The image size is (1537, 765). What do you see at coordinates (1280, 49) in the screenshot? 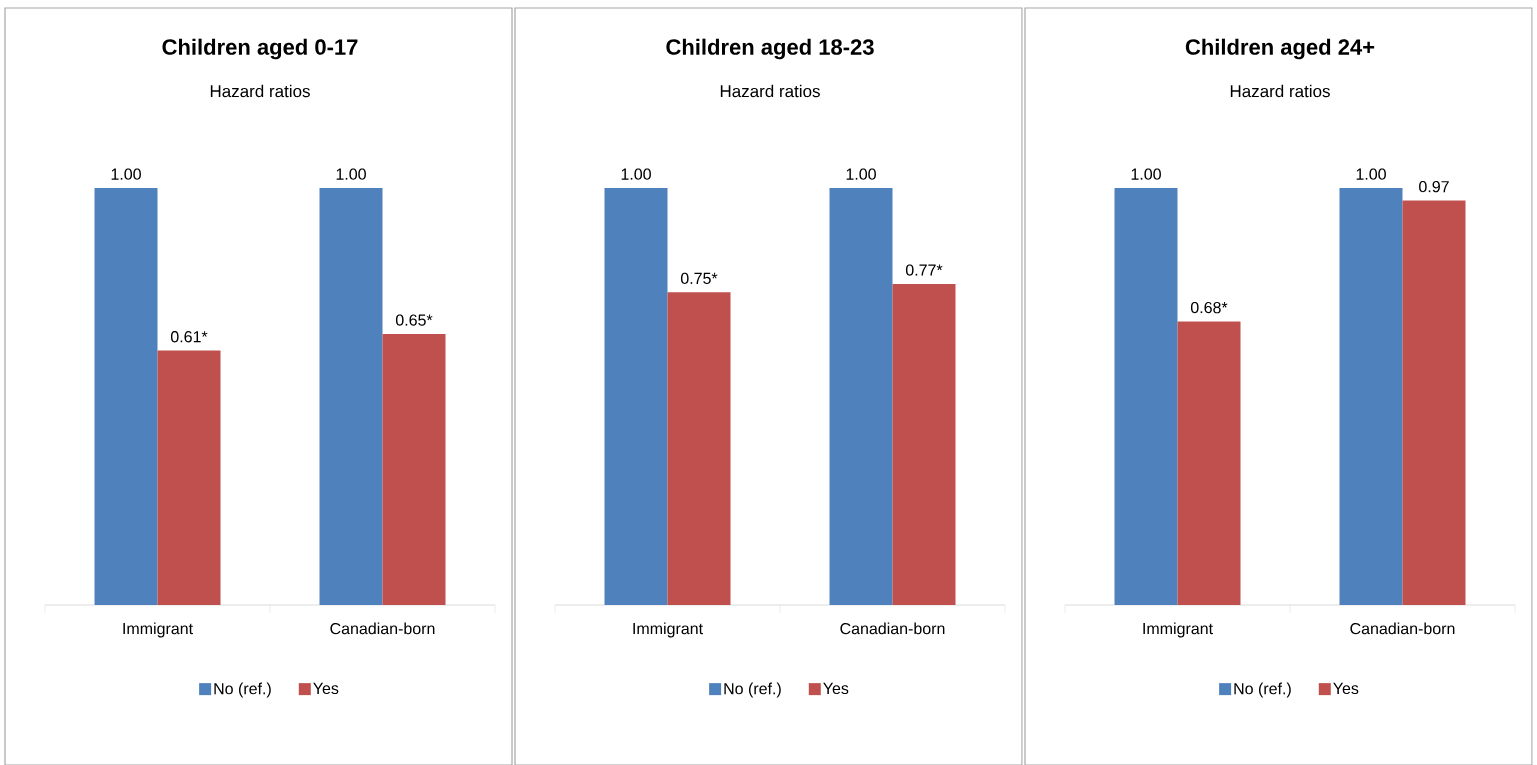
I see `chart-title: Children aged 24+` at bounding box center [1280, 49].